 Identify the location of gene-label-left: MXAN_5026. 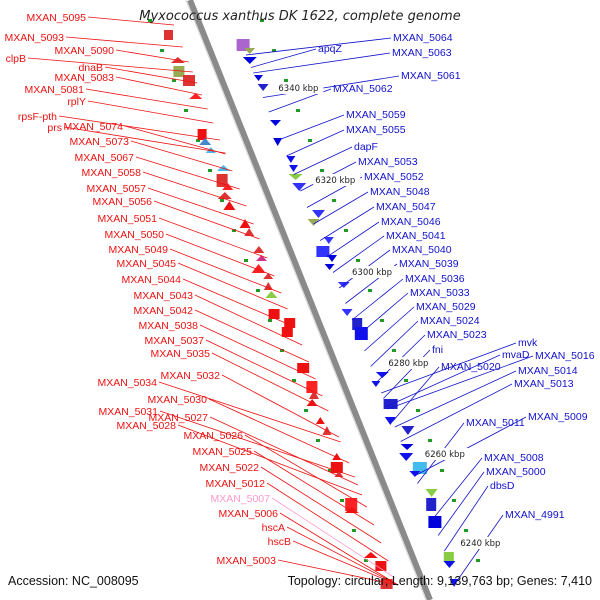
(213, 436).